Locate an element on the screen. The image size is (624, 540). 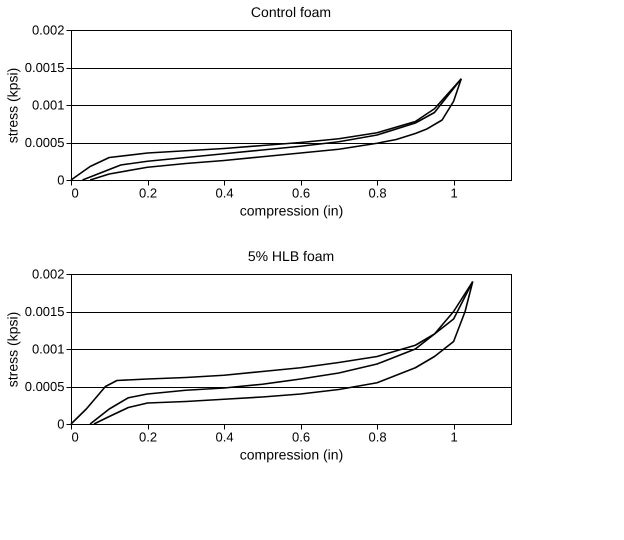
chart-title: Control foam is located at coordinates (291, 12).